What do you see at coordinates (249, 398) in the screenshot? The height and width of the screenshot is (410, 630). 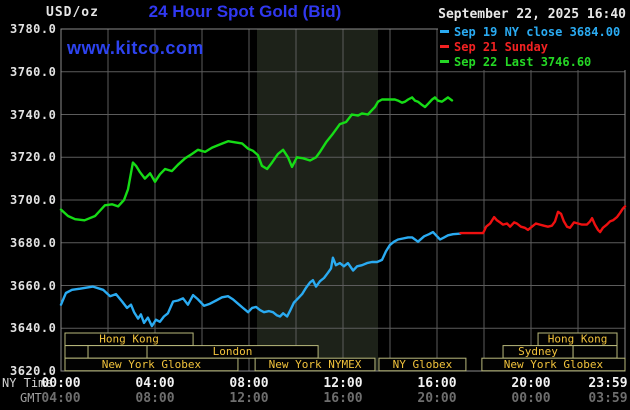 I see `x-axis-gmt-tick-label: 12:00` at bounding box center [249, 398].